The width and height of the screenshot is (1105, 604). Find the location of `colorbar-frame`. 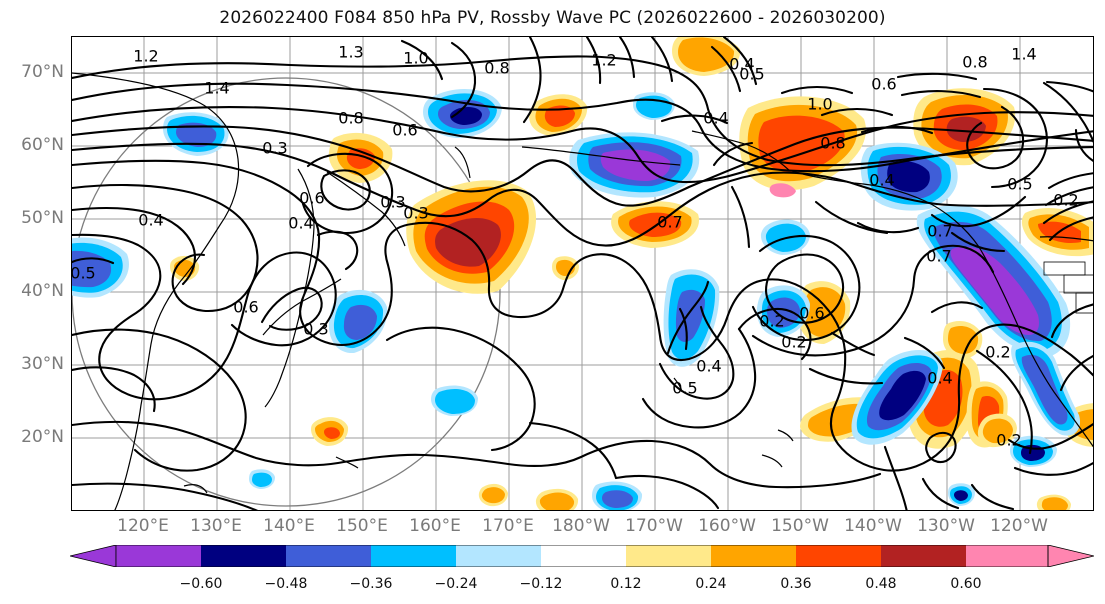

colorbar-frame is located at coordinates (582, 556).